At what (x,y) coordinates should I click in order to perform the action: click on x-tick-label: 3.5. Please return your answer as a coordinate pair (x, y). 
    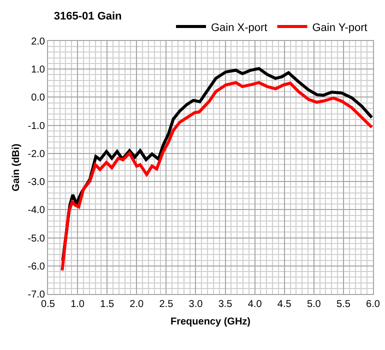
    Looking at the image, I should click on (225, 304).